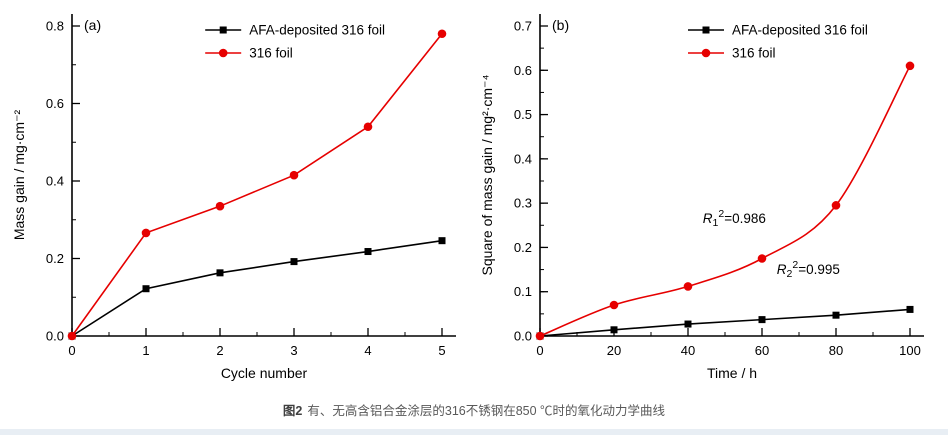  I want to click on svg-text: 5, so click(441, 350).